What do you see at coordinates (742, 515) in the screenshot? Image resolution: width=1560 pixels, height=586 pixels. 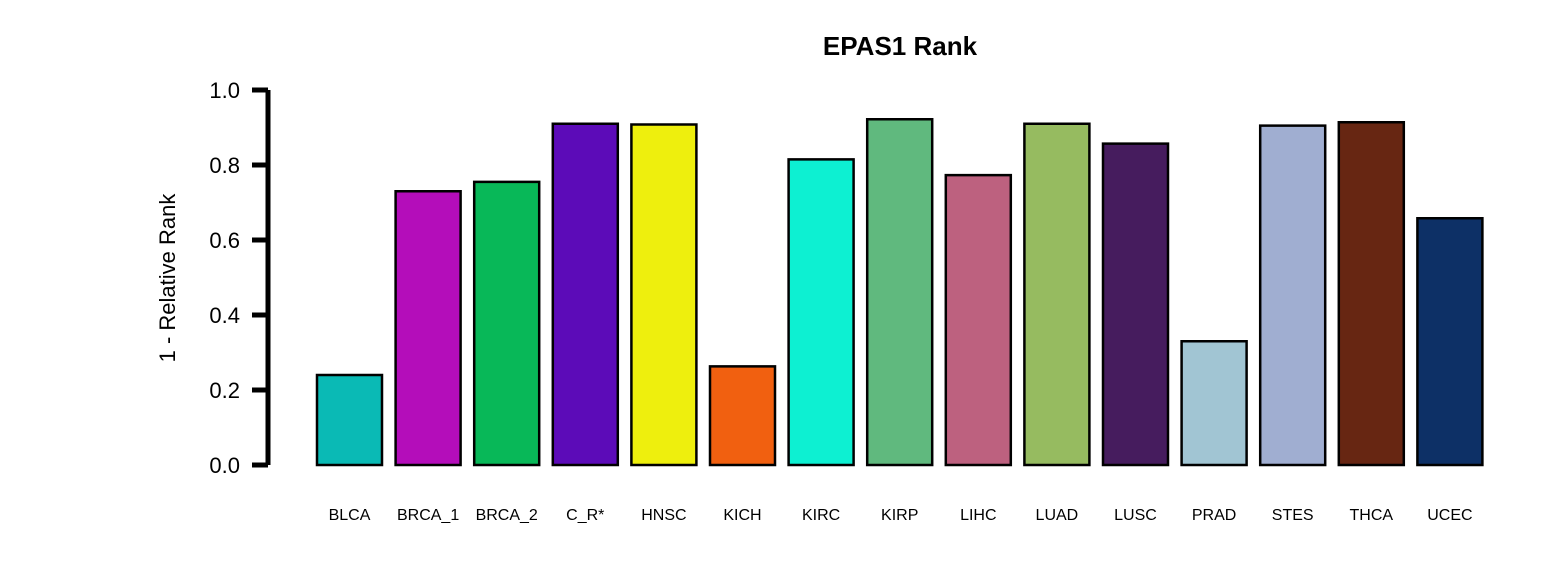 I see `x-tick-label: KICH` at bounding box center [742, 515].